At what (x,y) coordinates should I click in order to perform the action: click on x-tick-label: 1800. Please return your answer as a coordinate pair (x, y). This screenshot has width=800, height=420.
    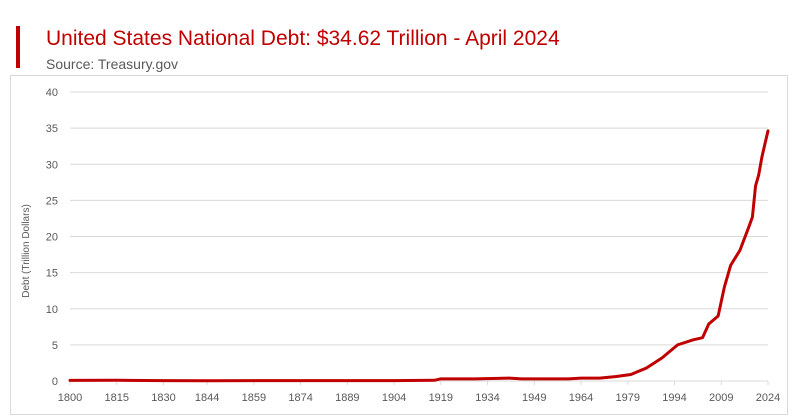
    Looking at the image, I should click on (70, 398).